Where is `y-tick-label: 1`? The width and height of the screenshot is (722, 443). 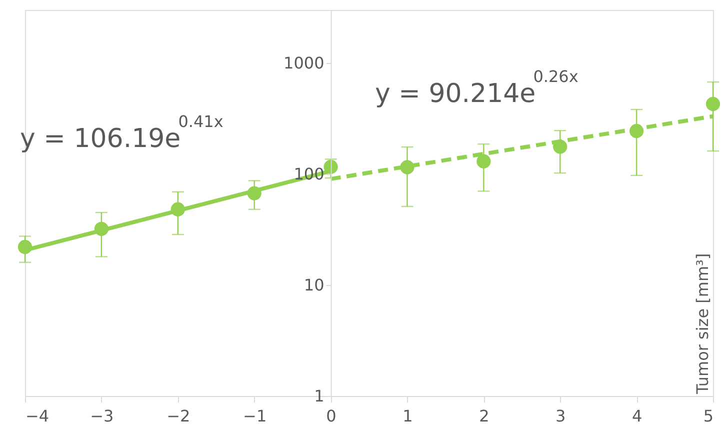 y-tick-label: 1 is located at coordinates (319, 396).